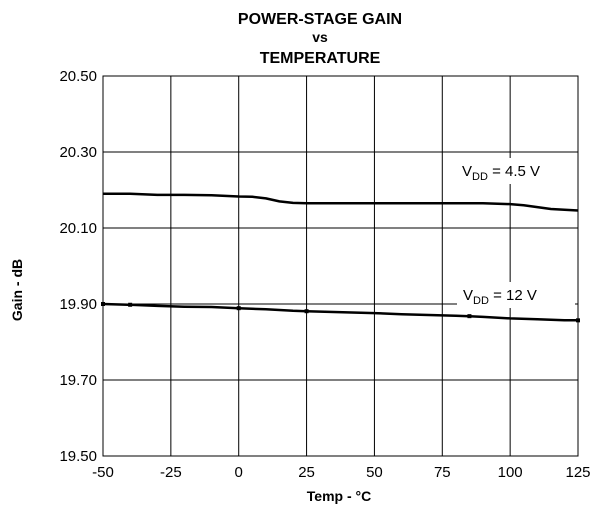 The width and height of the screenshot is (593, 511). Describe the element at coordinates (78, 228) in the screenshot. I see `y-tick-label: 20.10` at that location.